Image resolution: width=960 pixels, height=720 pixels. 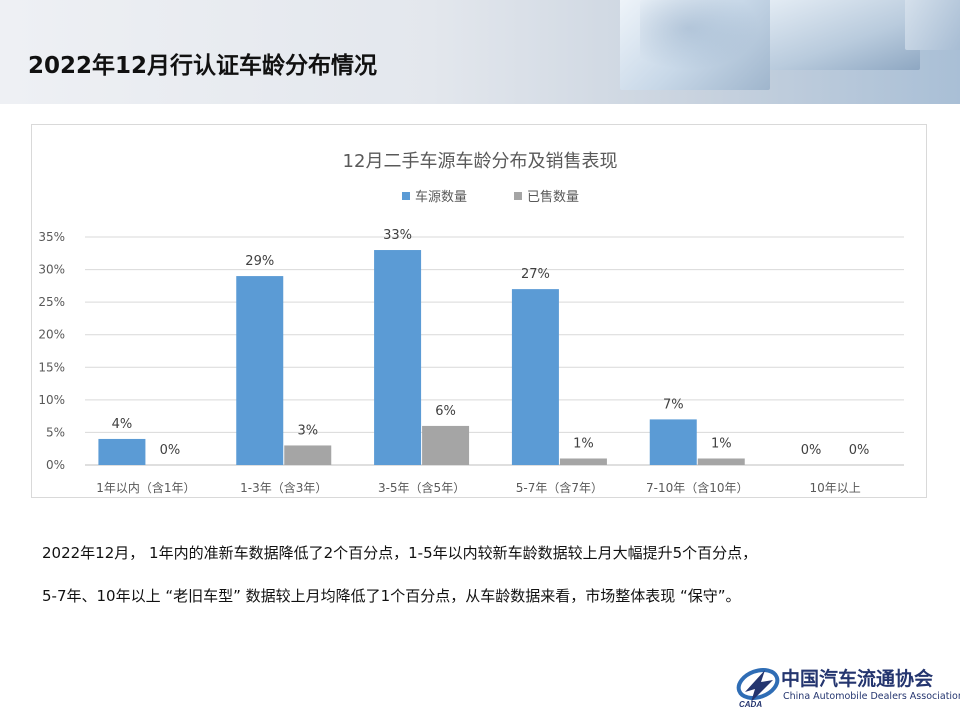 I want to click on logo-chinese-name: 中国汽车流通协会, so click(x=857, y=679).